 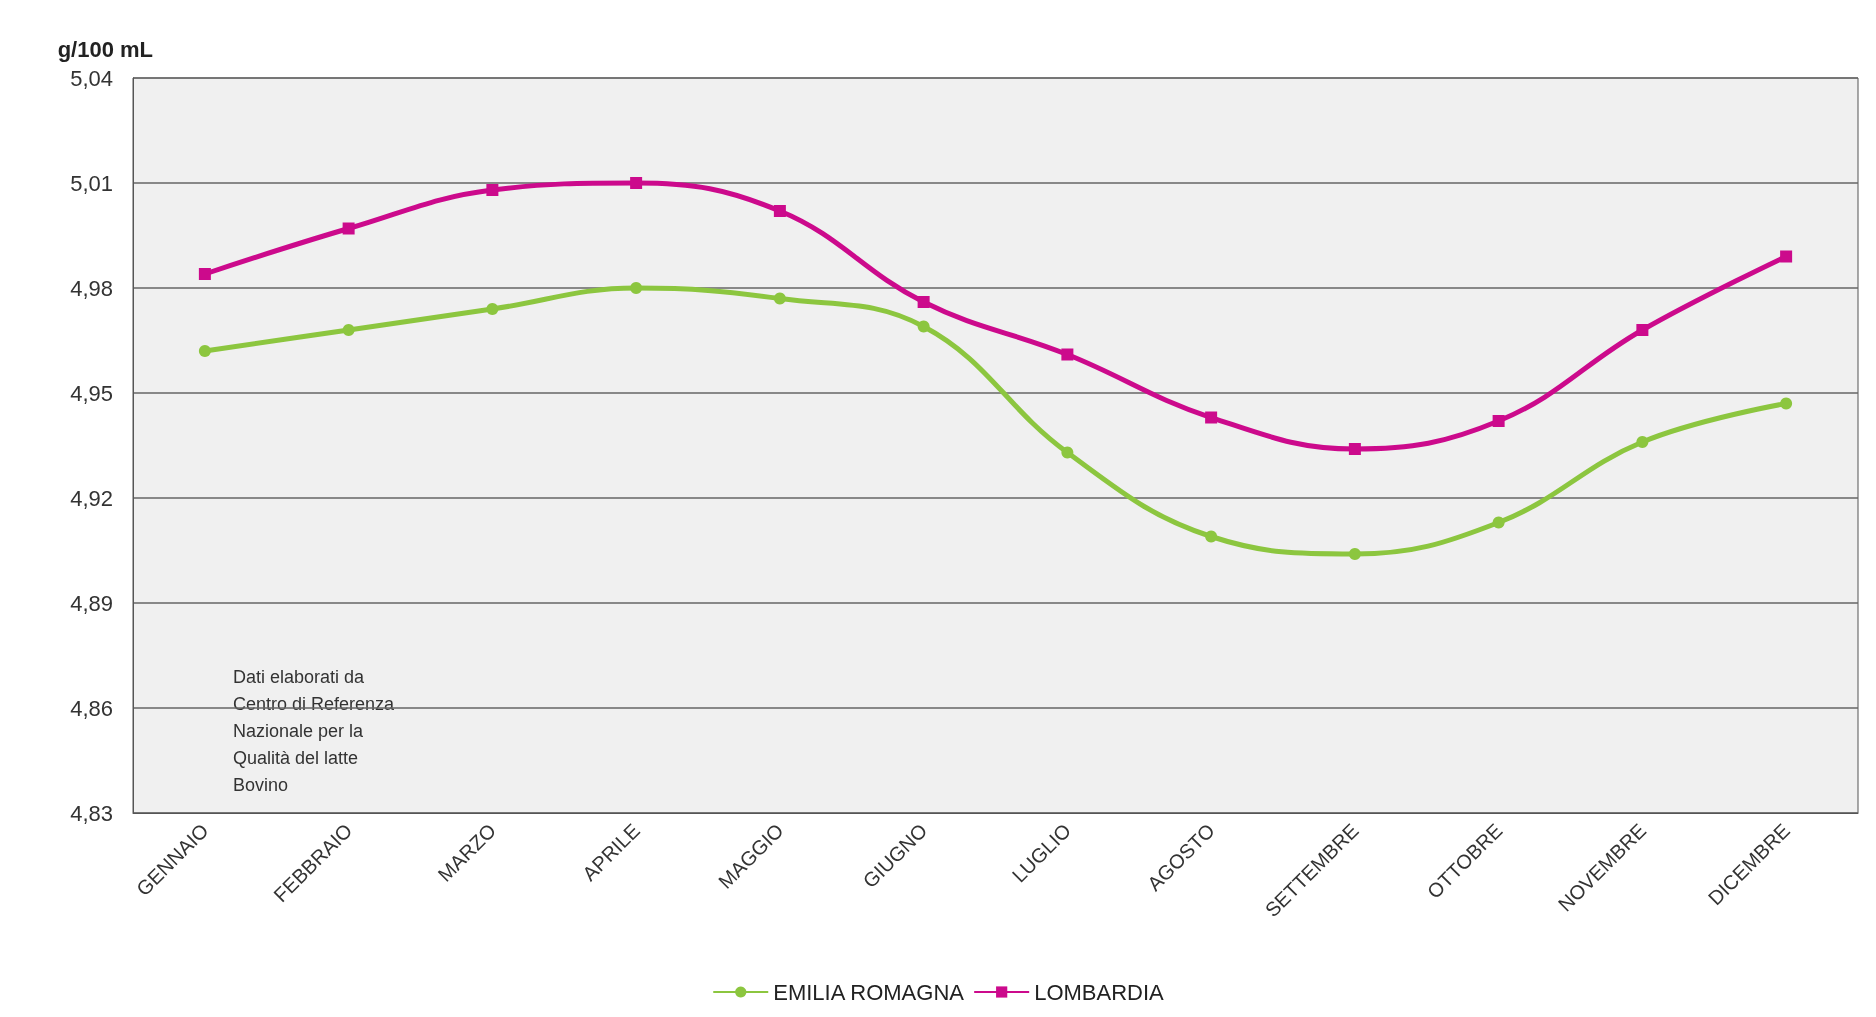 I want to click on y-tick-label: 4,83, so click(x=91, y=813).